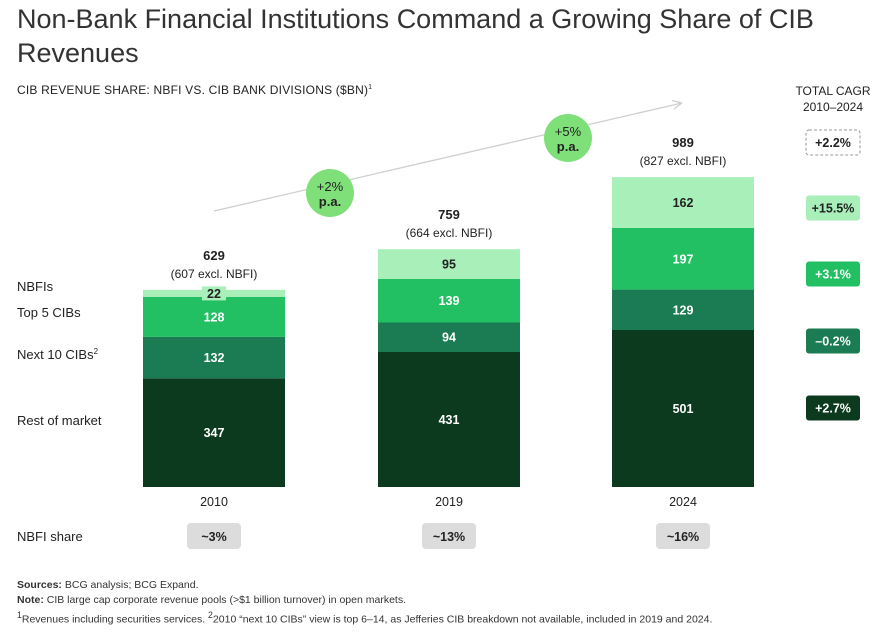 This screenshot has height=642, width=890. Describe the element at coordinates (448, 157) in the screenshot. I see `growth-arrow-line` at that location.